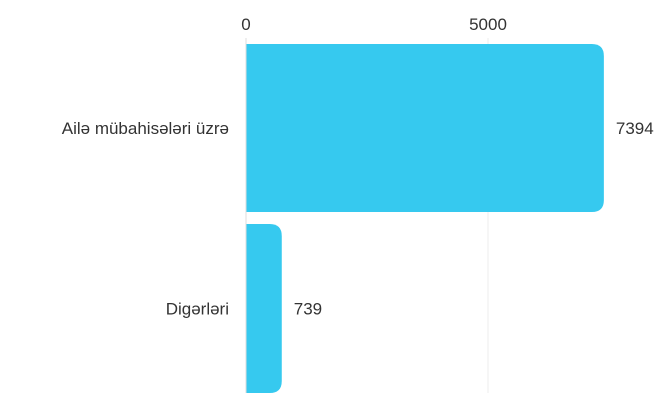  What do you see at coordinates (245, 24) in the screenshot?
I see `x-tick-label-0: 0` at bounding box center [245, 24].